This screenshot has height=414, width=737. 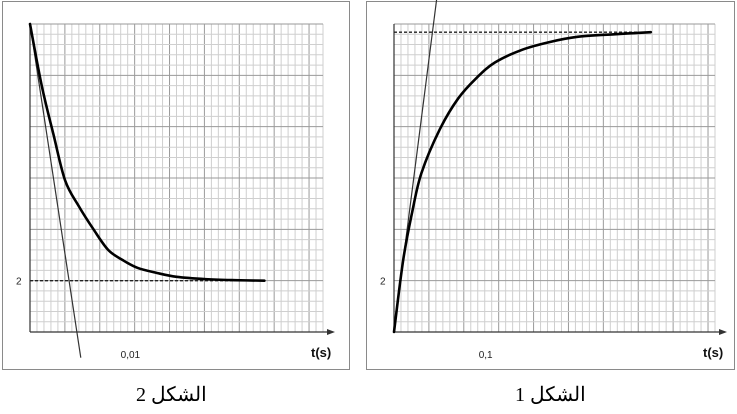 What do you see at coordinates (131, 355) in the screenshot?
I see `x-tick-label: 0,01` at bounding box center [131, 355].